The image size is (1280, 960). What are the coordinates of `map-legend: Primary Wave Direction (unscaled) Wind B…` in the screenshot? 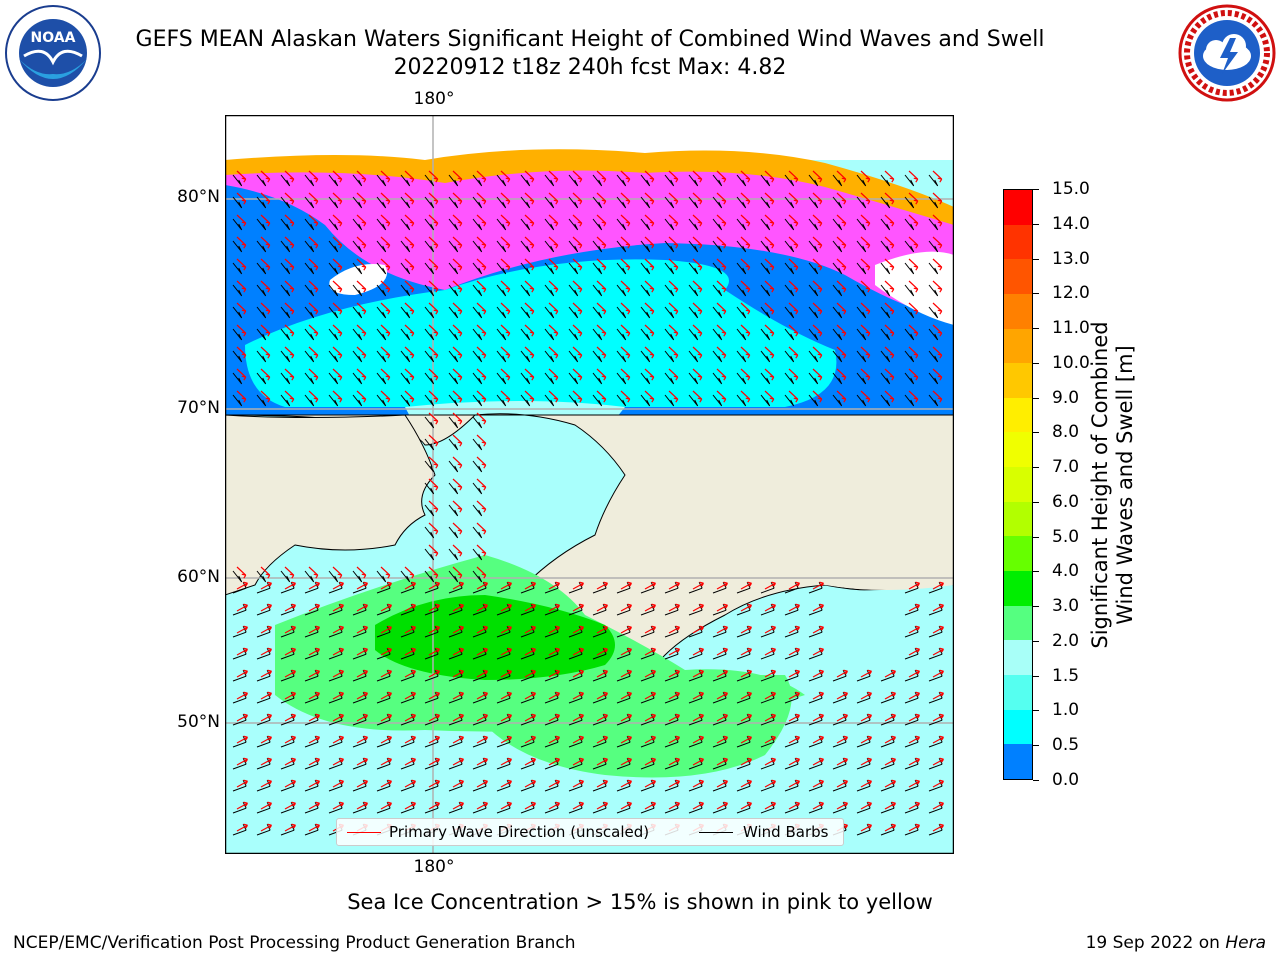 It's located at (590, 832).